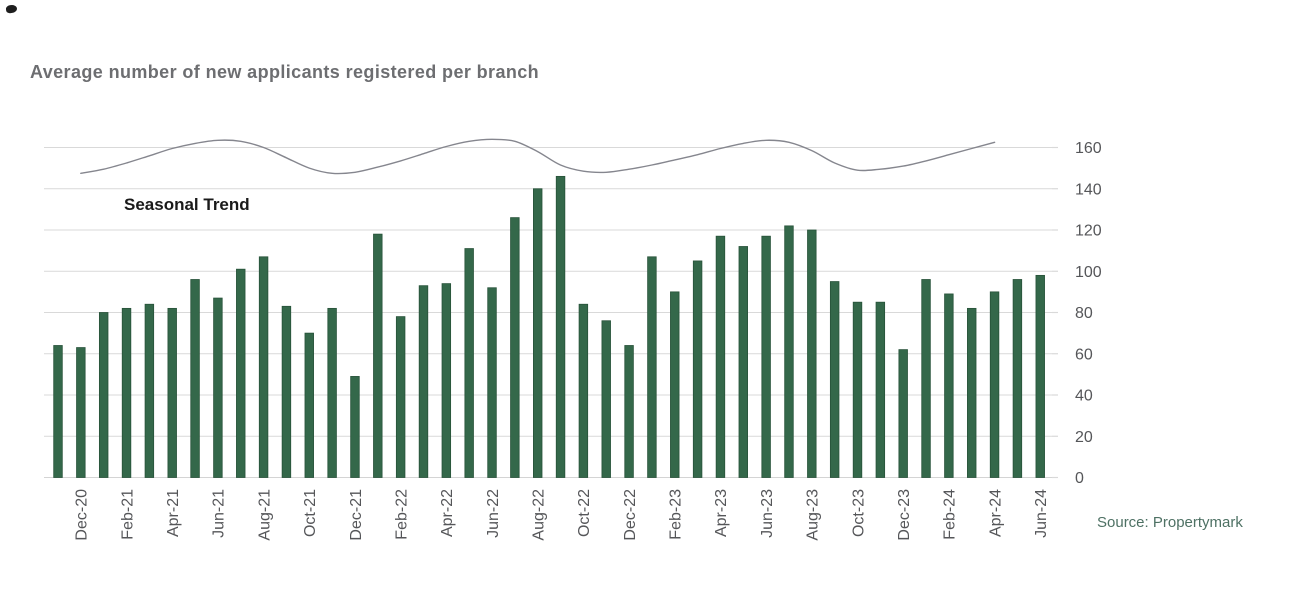  I want to click on x-axis-label-Dec-23: Dec-23, so click(904, 515).